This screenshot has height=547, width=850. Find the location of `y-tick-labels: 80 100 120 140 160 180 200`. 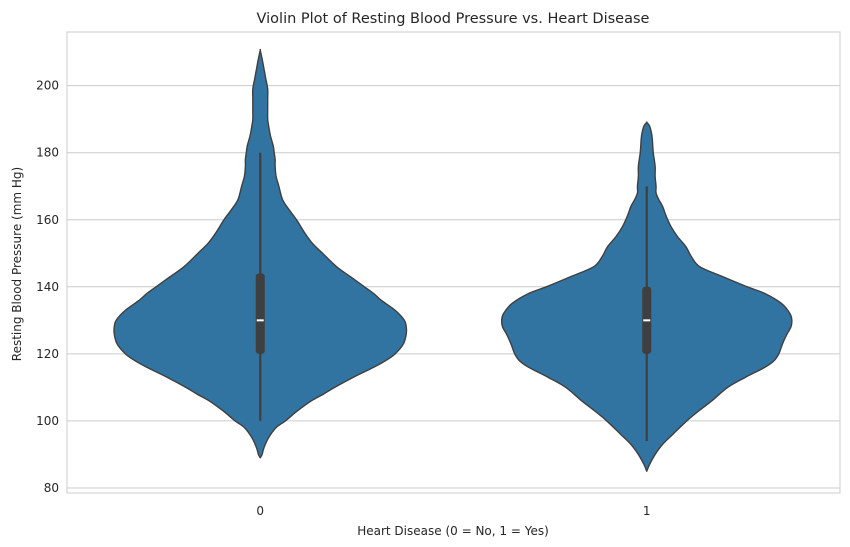

y-tick-labels: 80 100 120 140 160 180 200 is located at coordinates (47, 287).